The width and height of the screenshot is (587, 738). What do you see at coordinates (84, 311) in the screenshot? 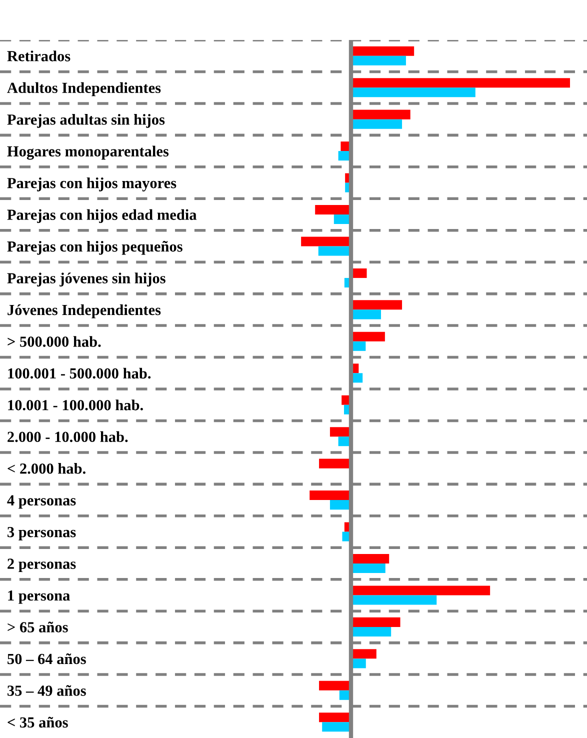
I see `y-tick-label: Jóvenes Independientes` at bounding box center [84, 311].